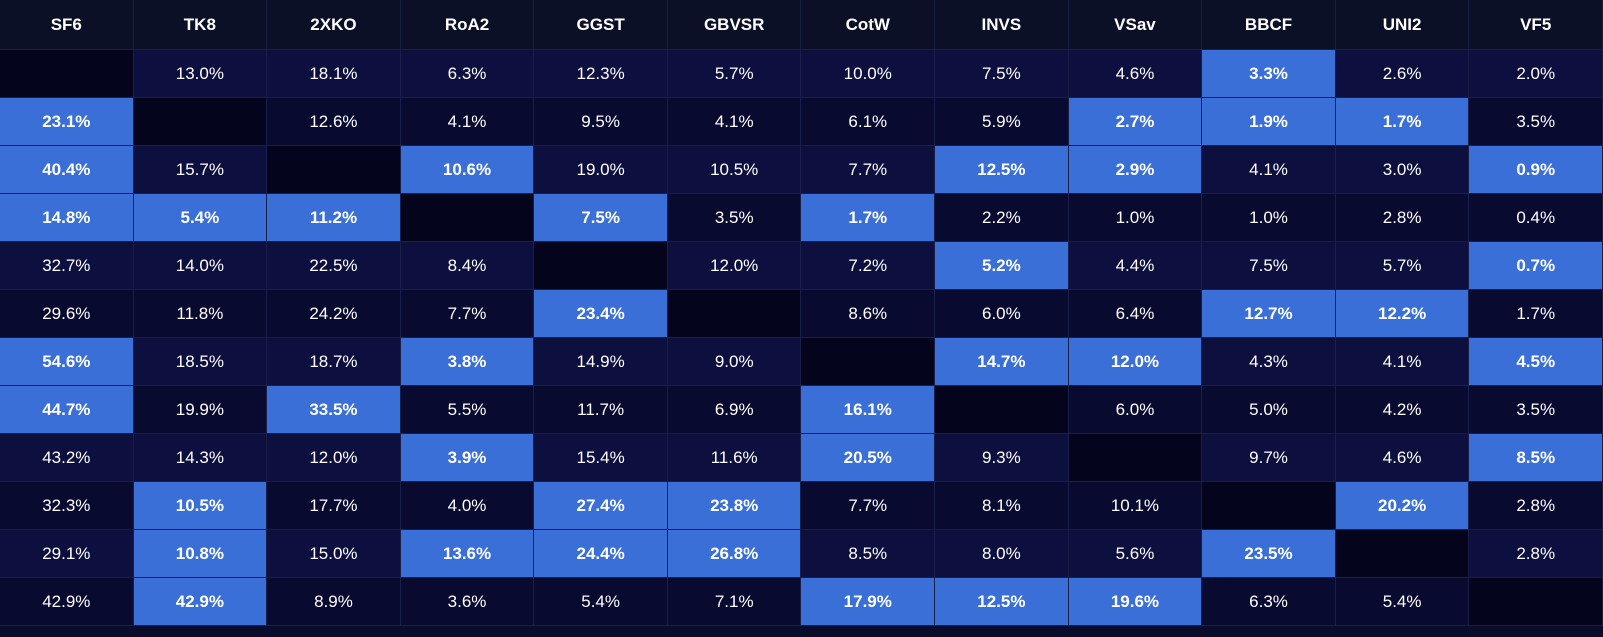 This screenshot has width=1603, height=637. I want to click on cell: 11.6%, so click(734, 458).